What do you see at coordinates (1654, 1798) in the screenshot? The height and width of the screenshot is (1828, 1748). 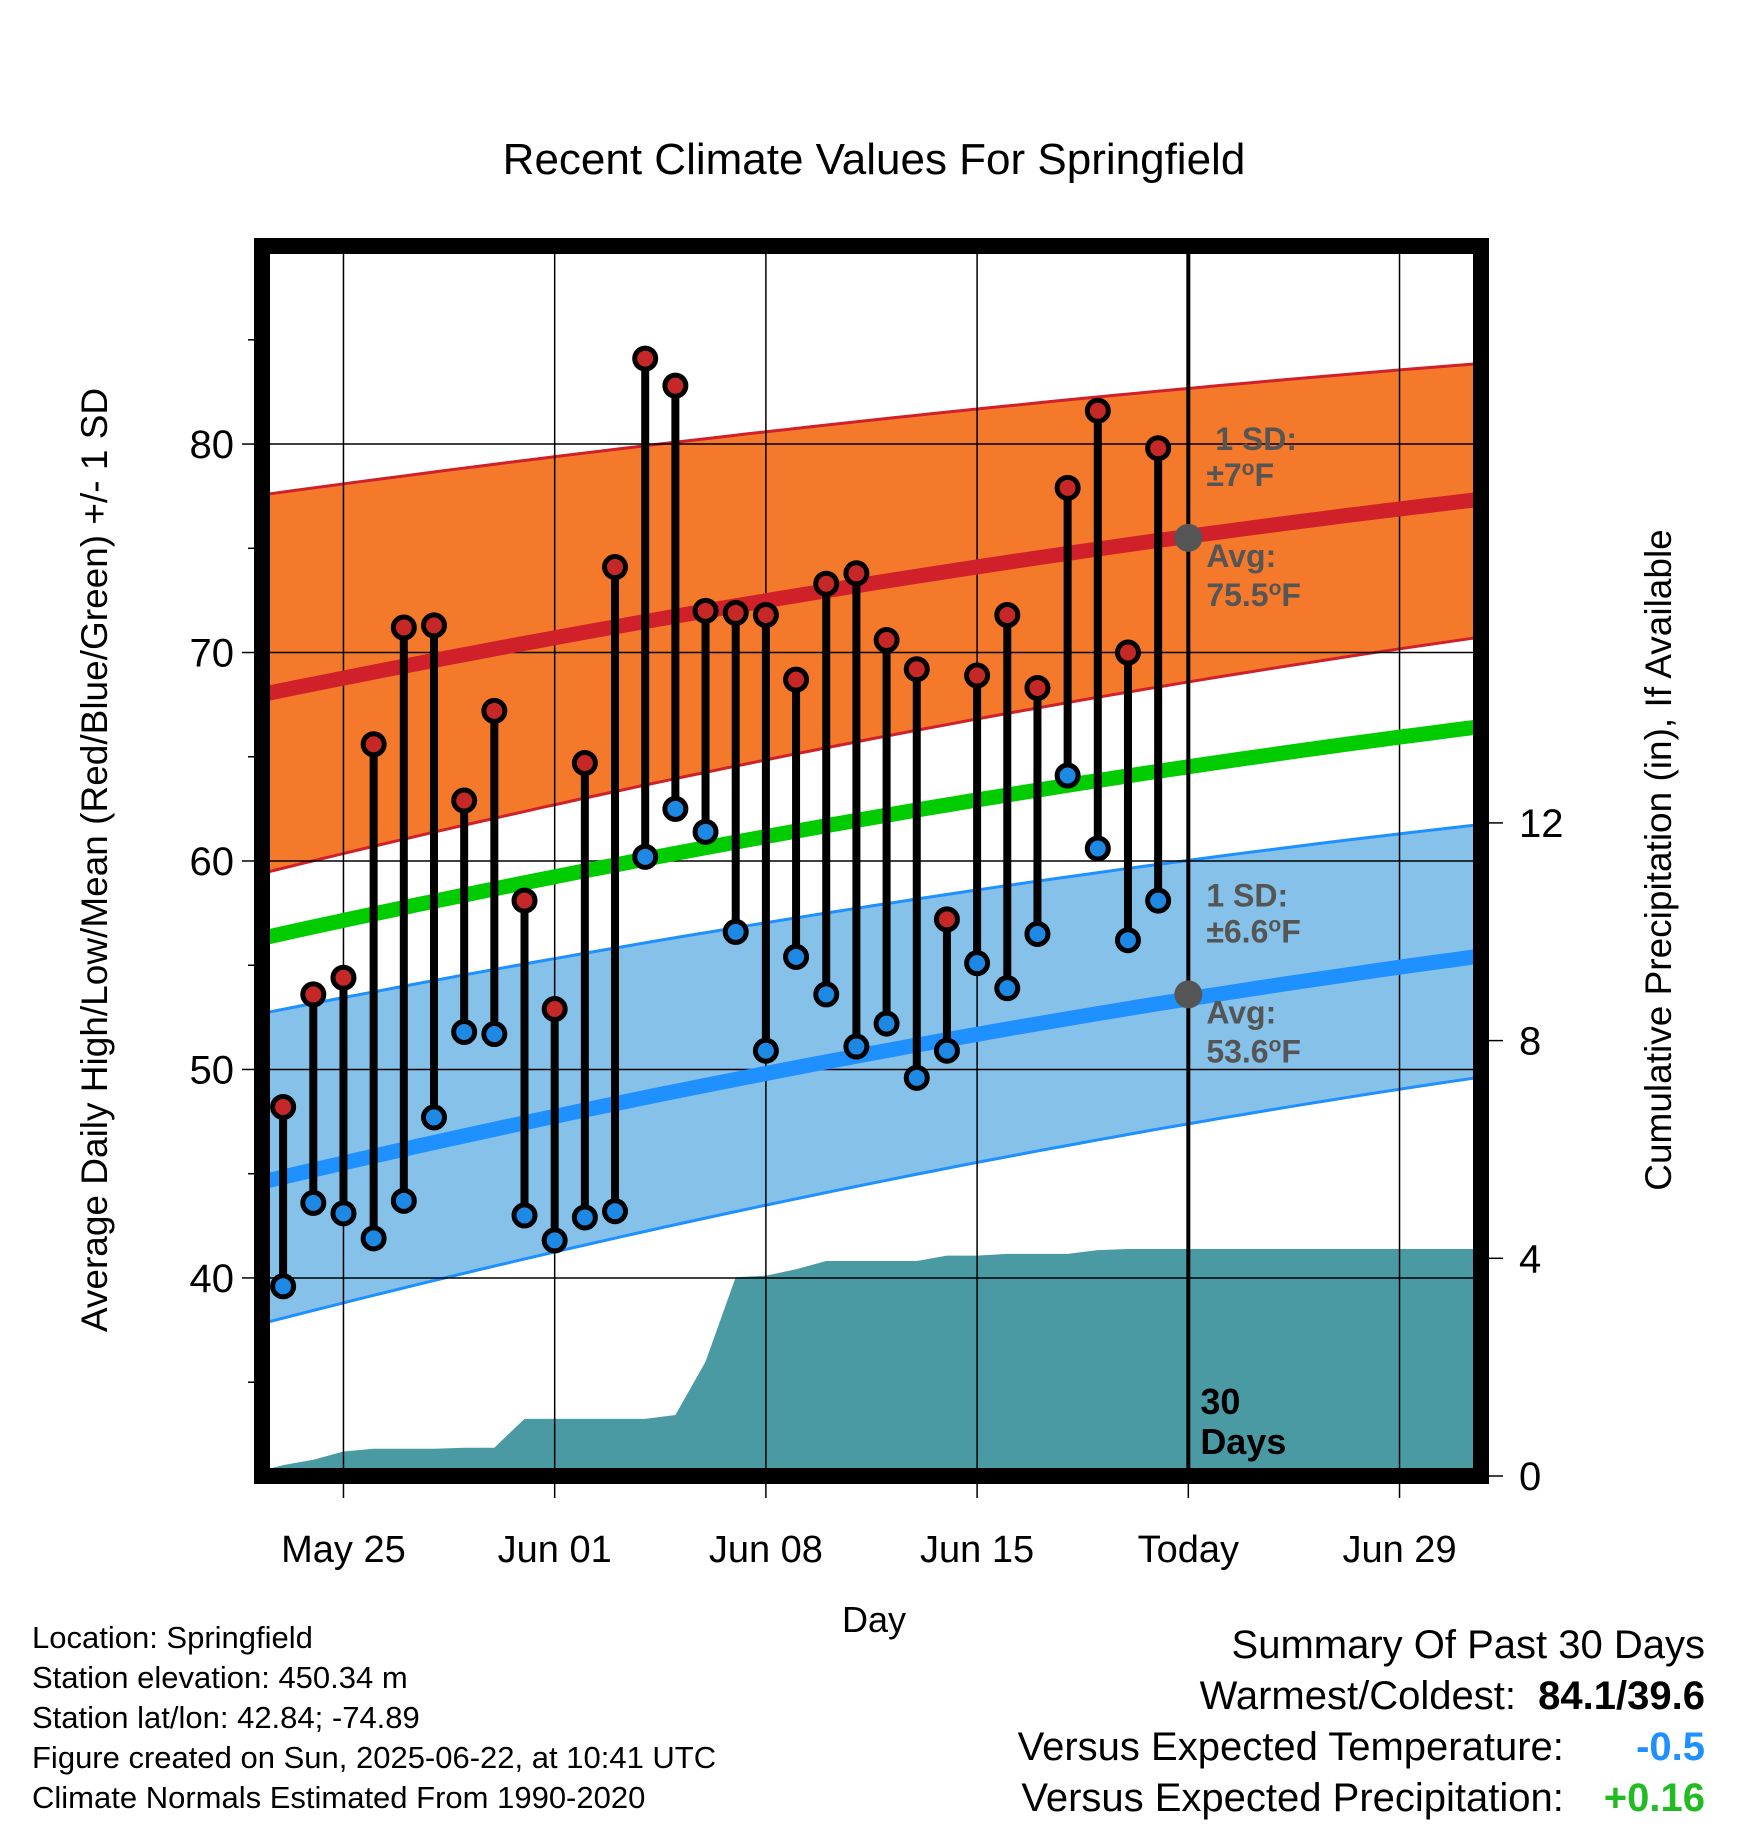 I see `precip-anomaly-value: +0.16` at bounding box center [1654, 1798].